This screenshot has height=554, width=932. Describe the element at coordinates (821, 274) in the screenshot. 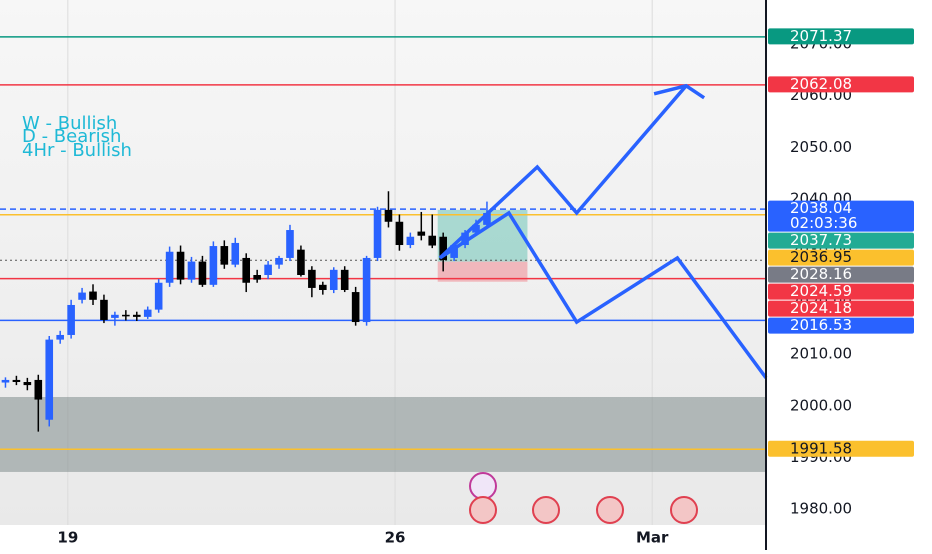

I see `price-label: 2028.16` at that location.